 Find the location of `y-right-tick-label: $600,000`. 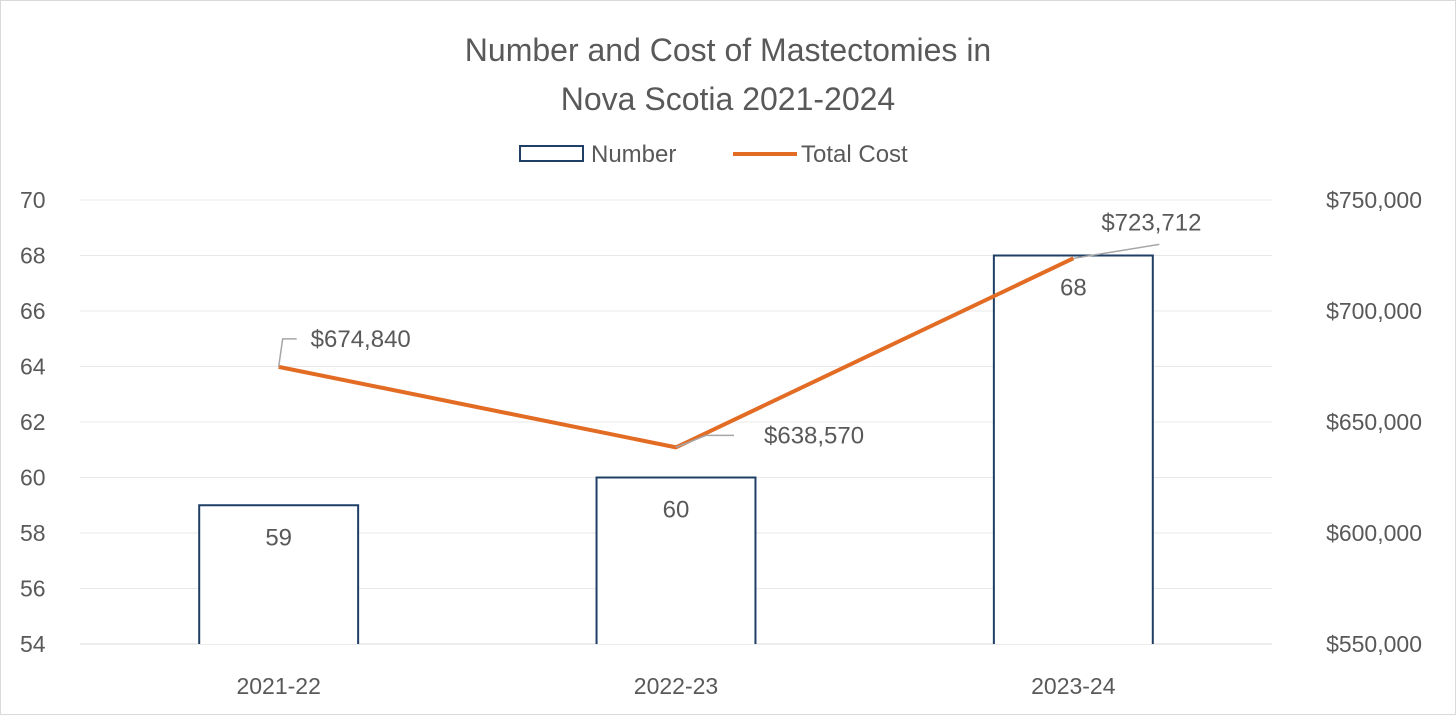

y-right-tick-label: $600,000 is located at coordinates (1374, 533).